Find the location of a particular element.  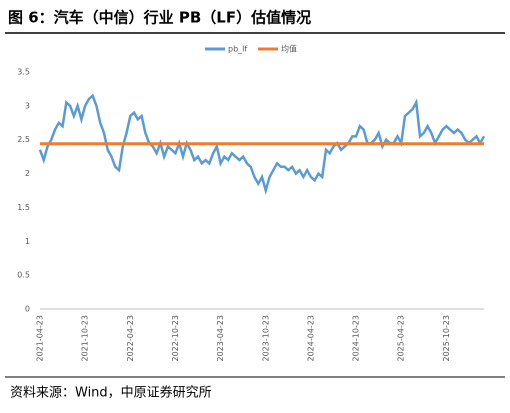

x-tick-label: 2023-10-23 is located at coordinates (265, 338).